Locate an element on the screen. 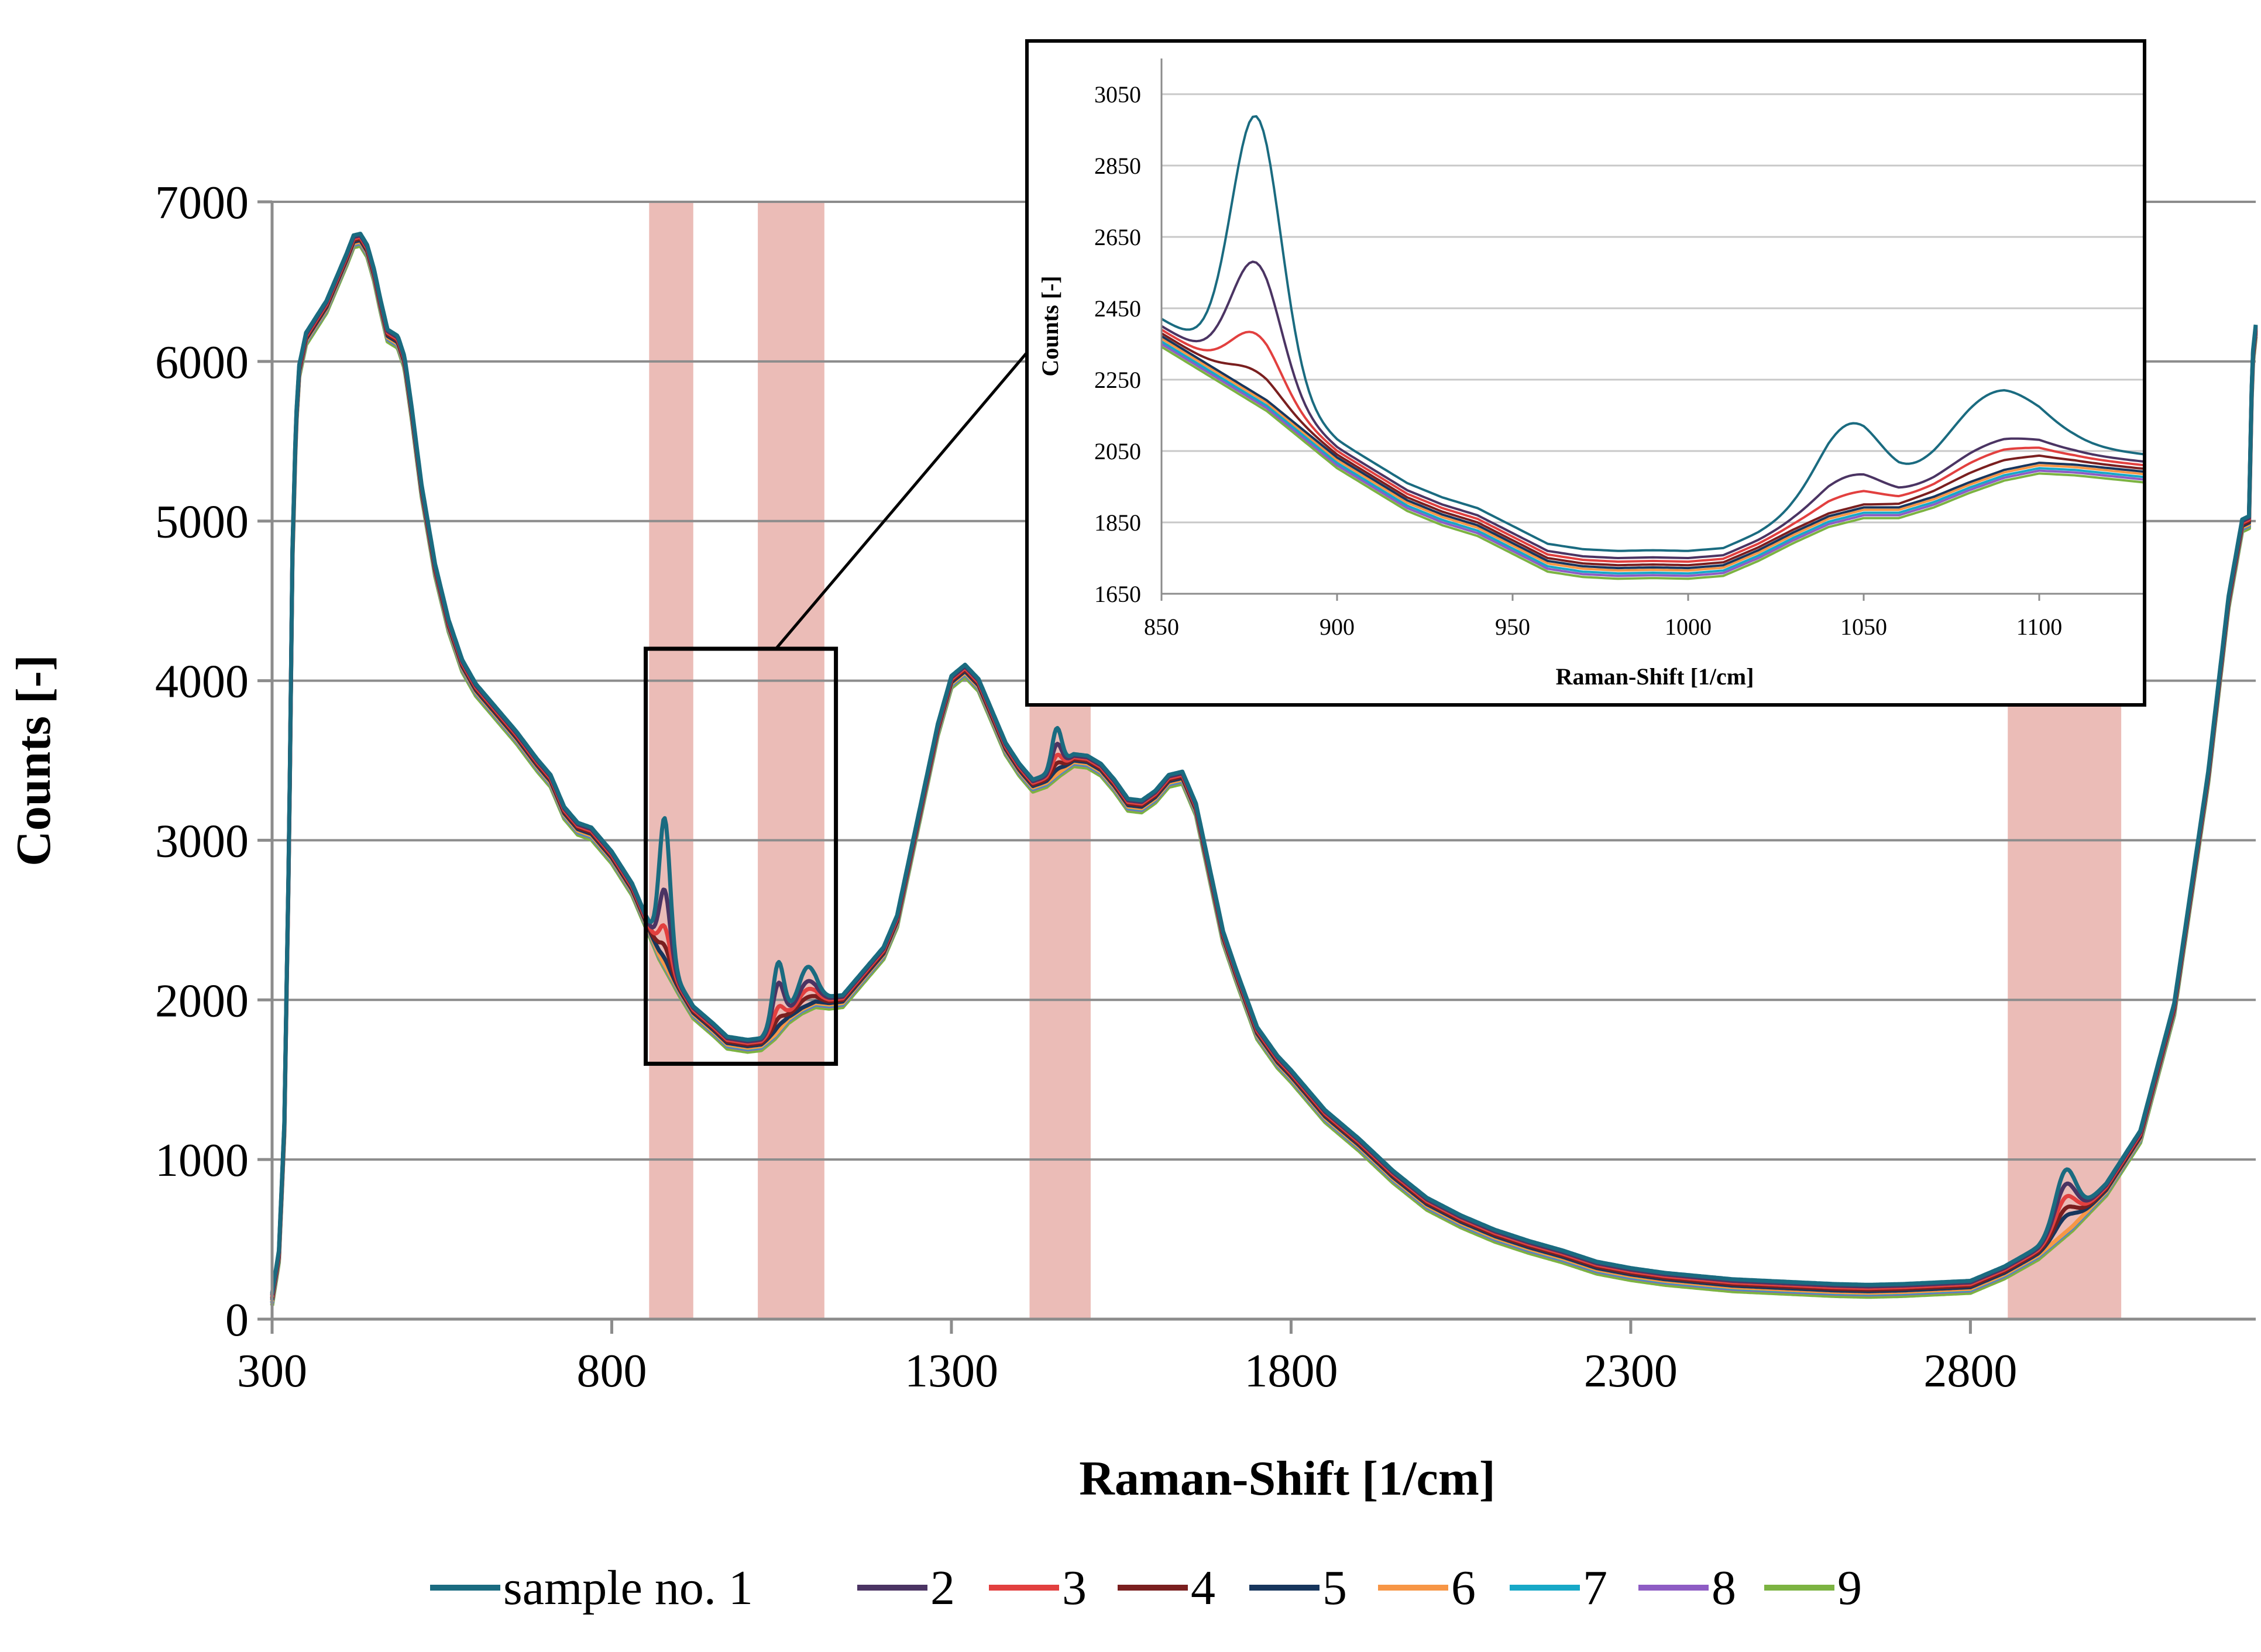 The width and height of the screenshot is (2261, 1652). y-tick-label: 2000 is located at coordinates (202, 1001).